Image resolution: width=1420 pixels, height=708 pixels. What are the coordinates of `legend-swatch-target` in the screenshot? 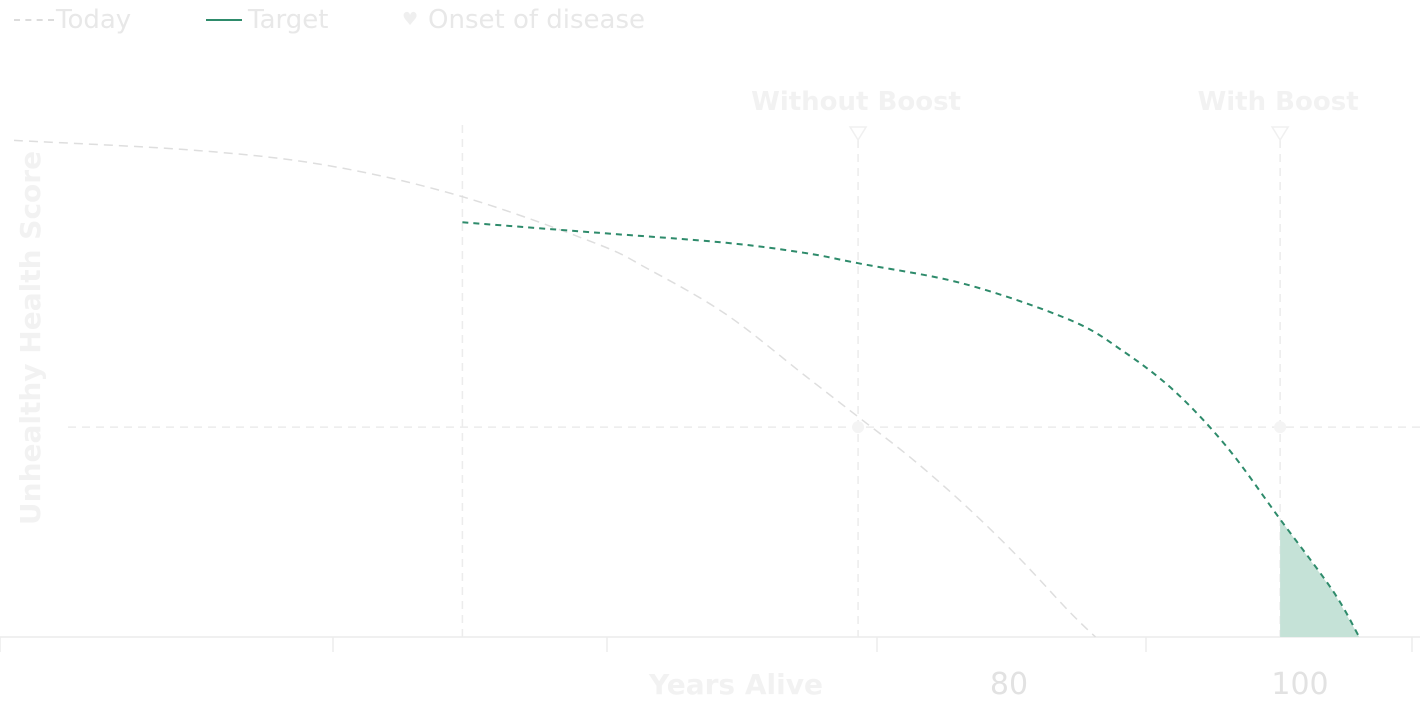 It's located at (224, 20).